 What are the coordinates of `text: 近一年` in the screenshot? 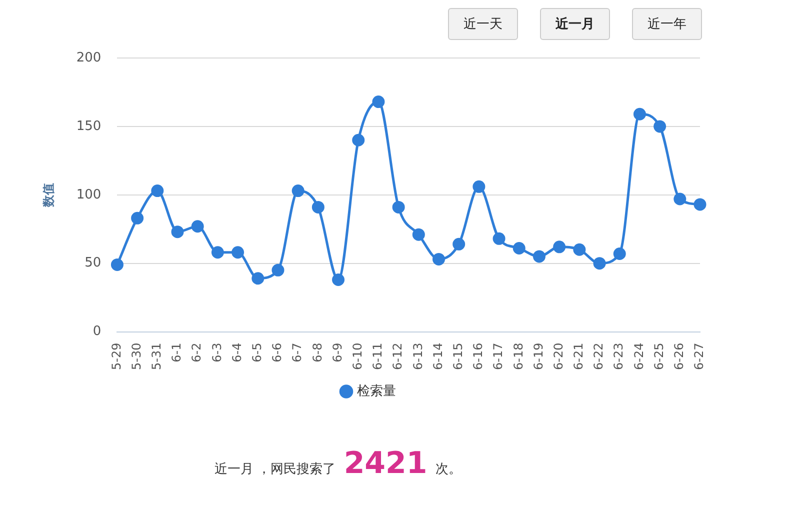 It's located at (667, 24).